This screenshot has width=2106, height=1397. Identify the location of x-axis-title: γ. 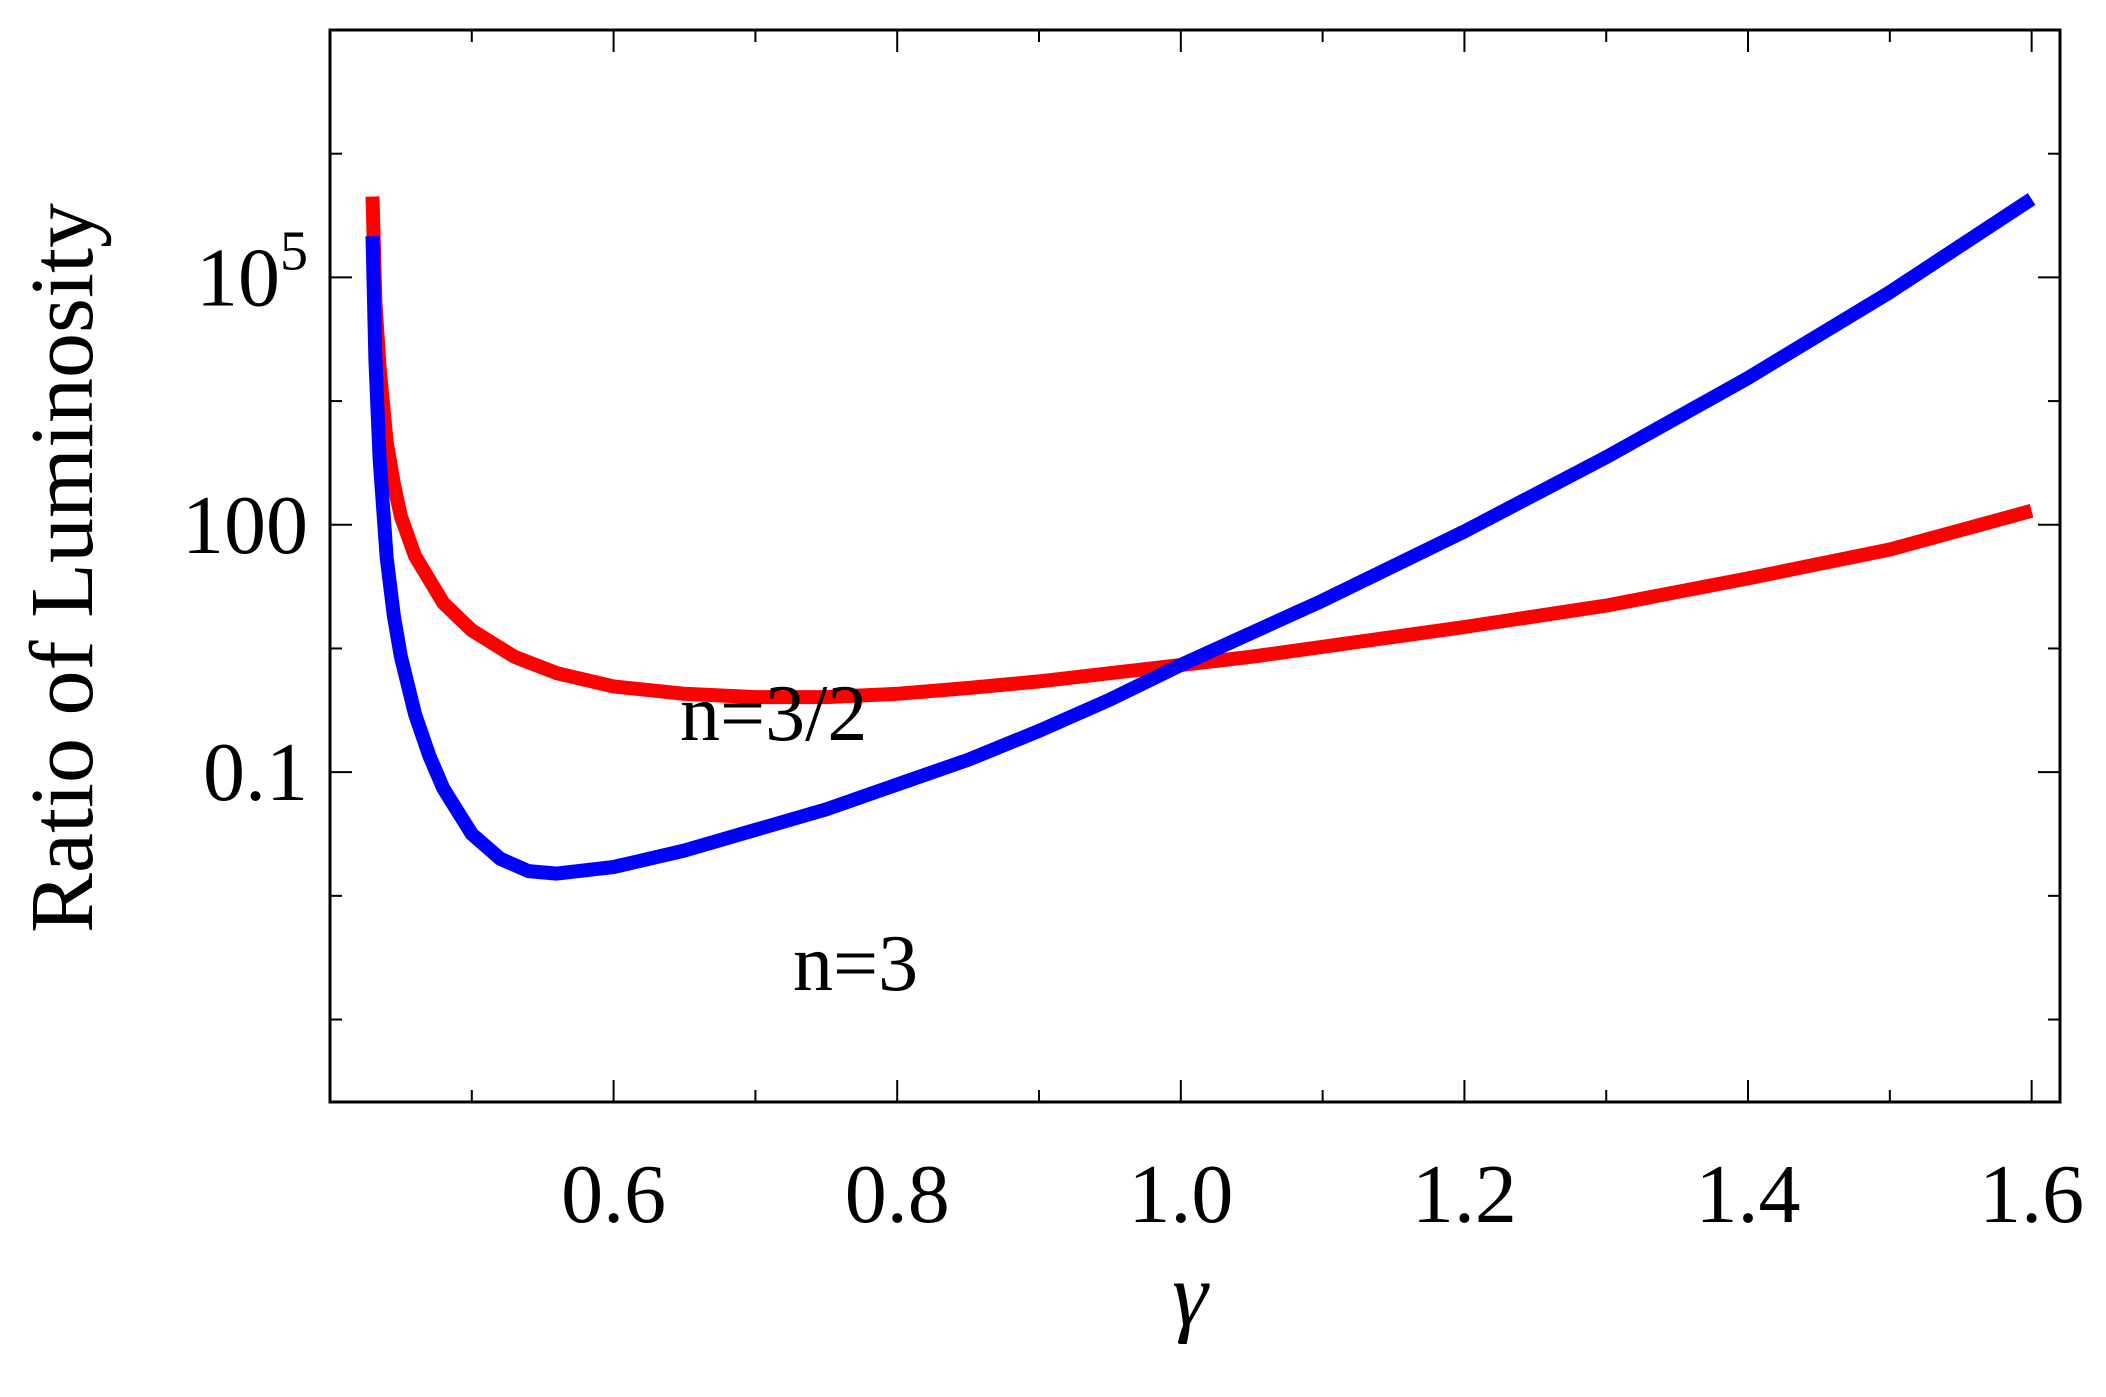
(1191, 1295).